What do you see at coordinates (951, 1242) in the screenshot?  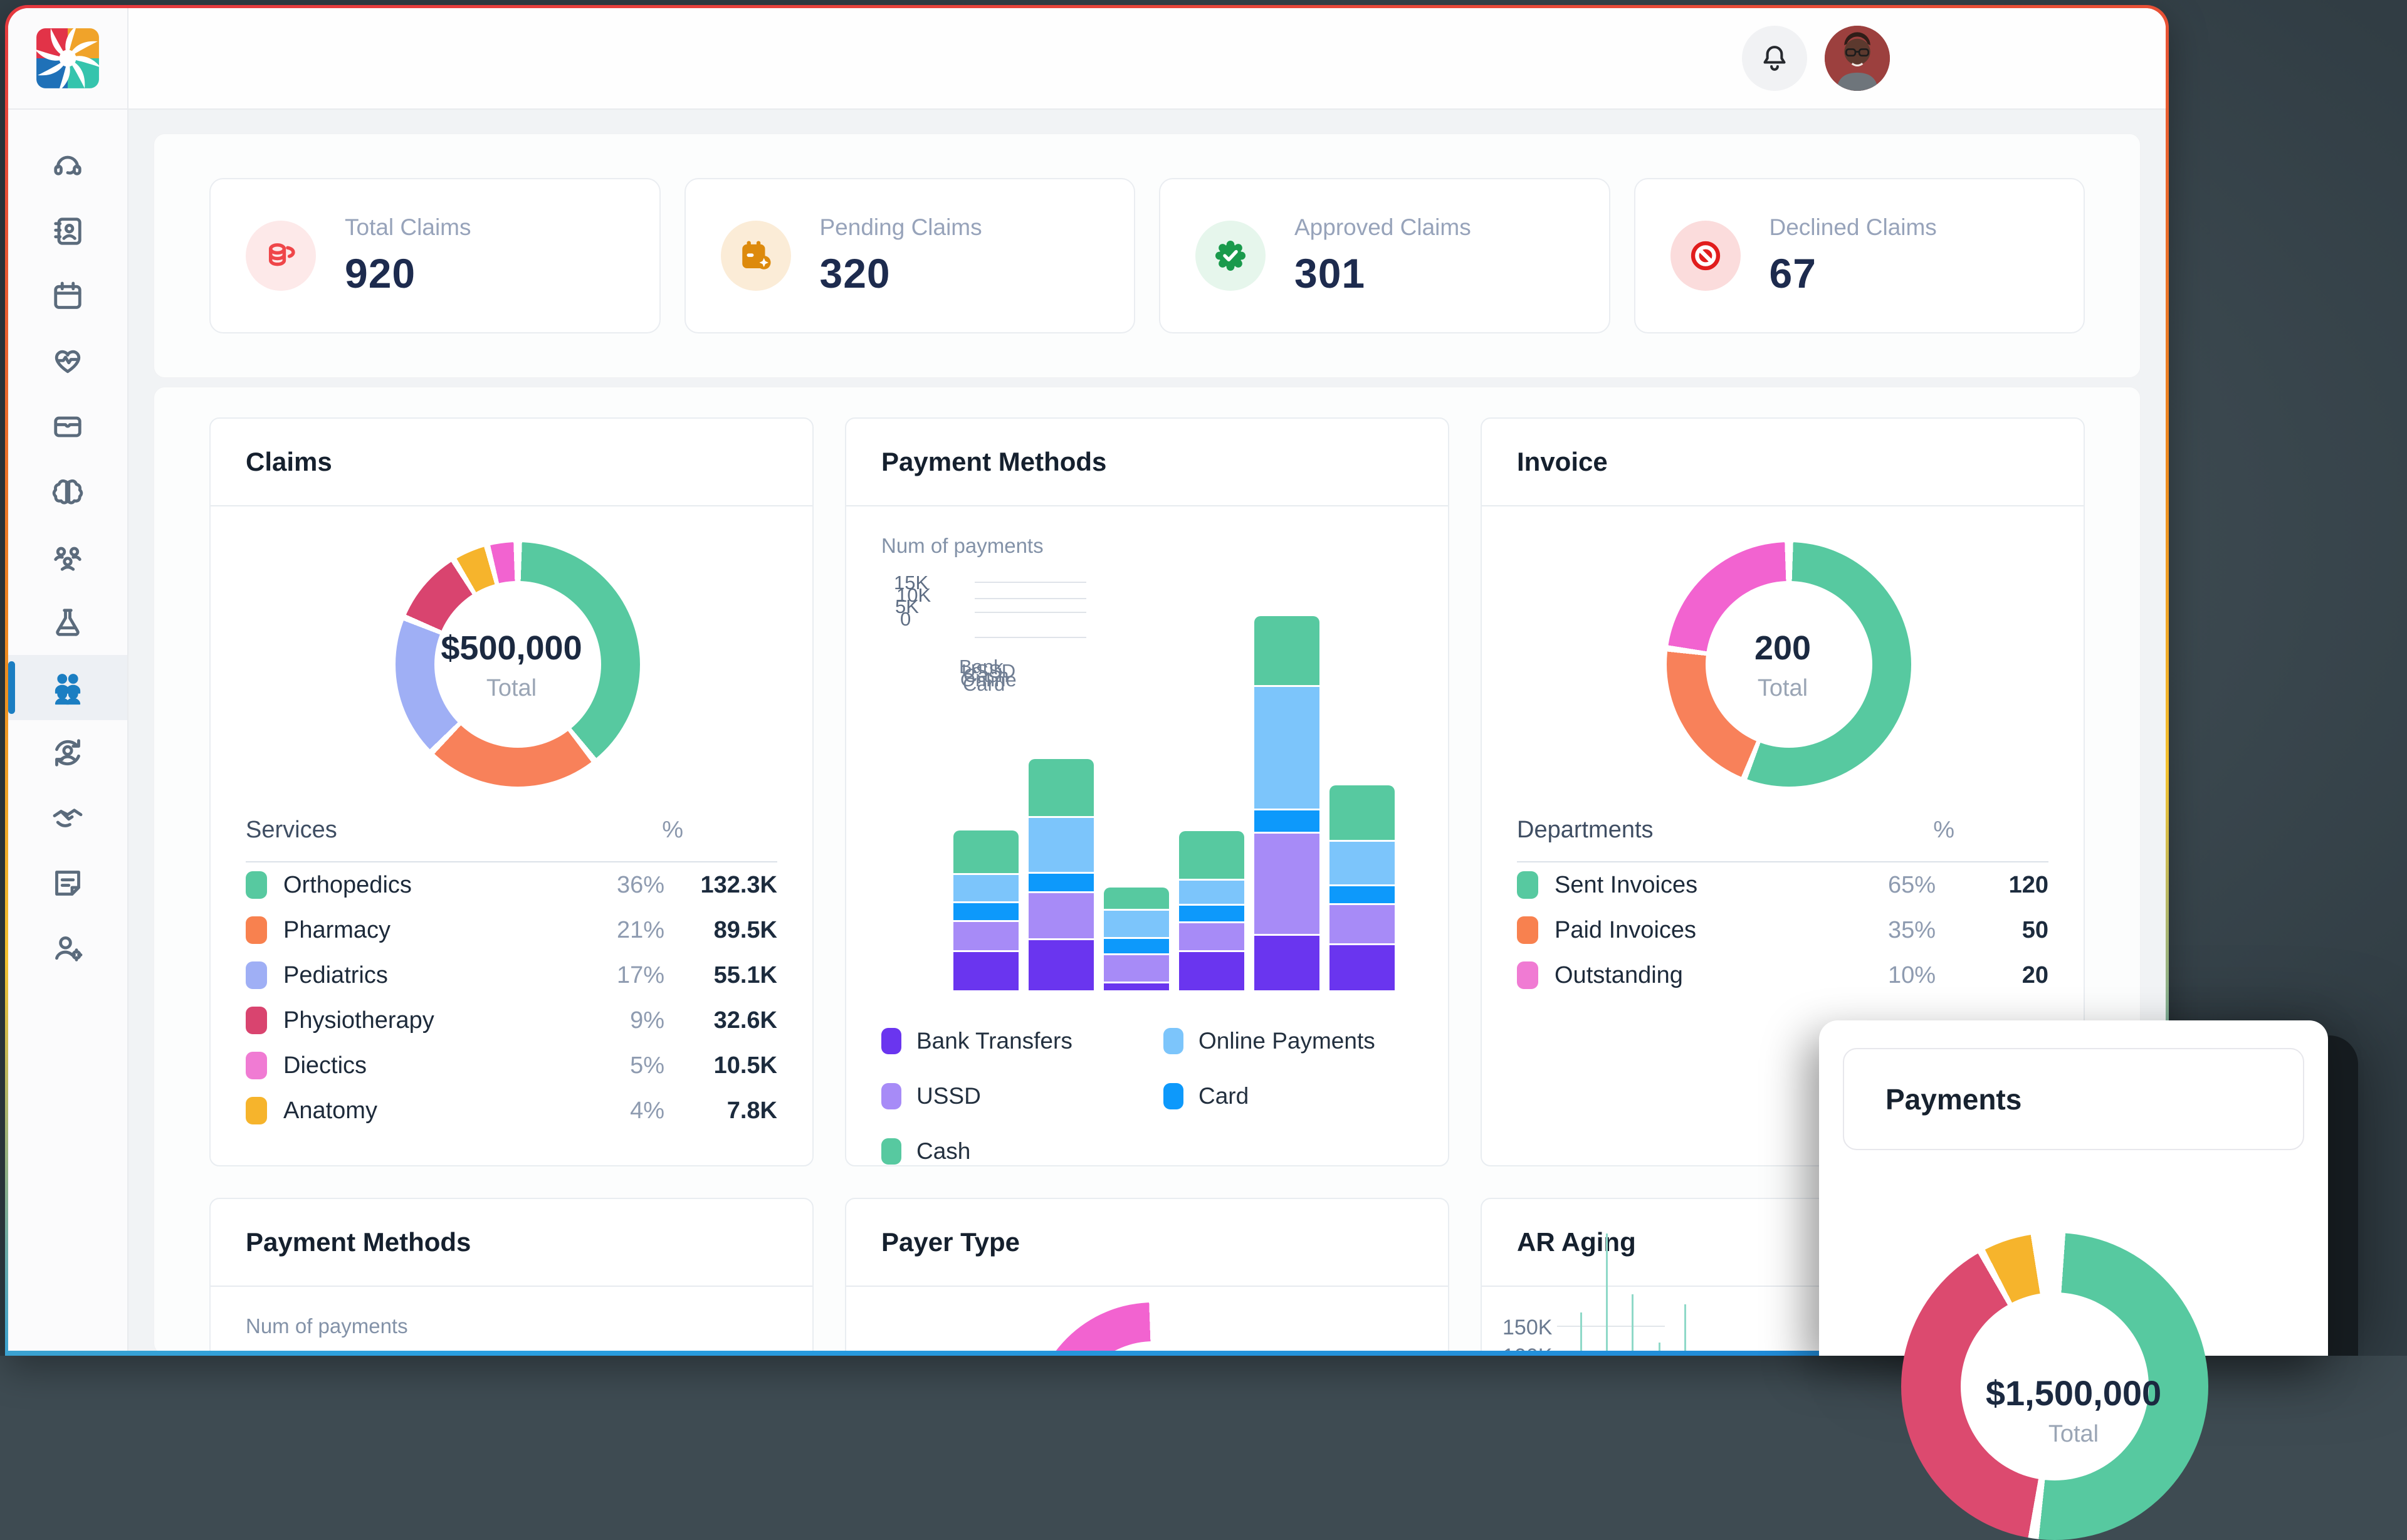 I see `card-title: Payer Type` at bounding box center [951, 1242].